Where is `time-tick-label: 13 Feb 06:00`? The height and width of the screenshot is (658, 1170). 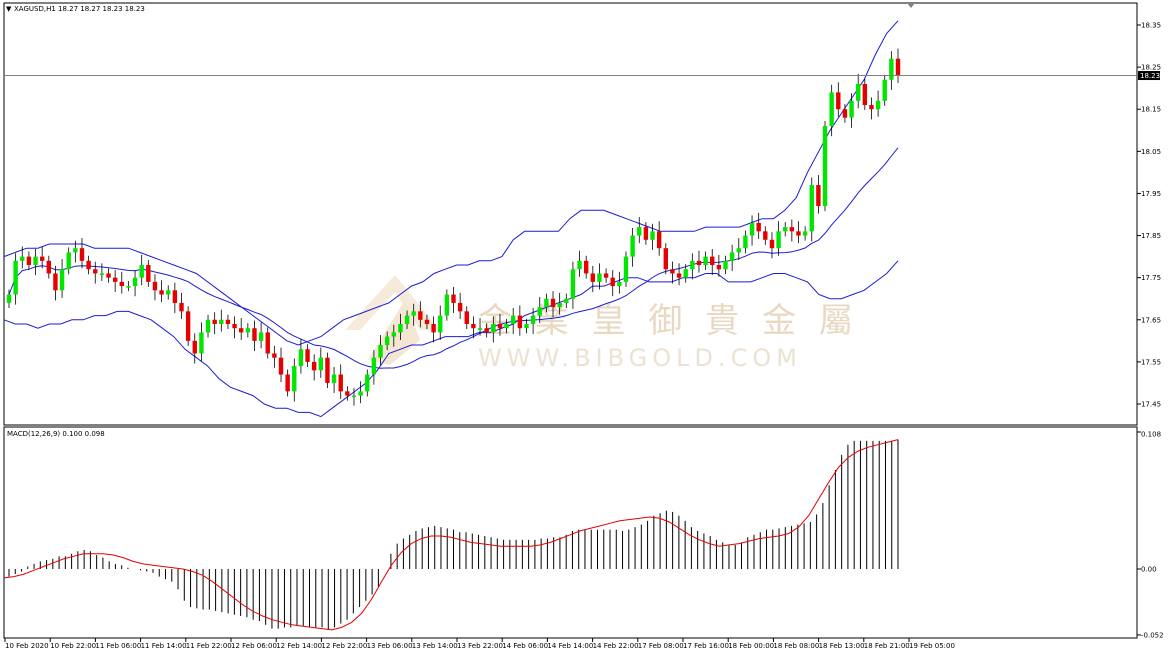 time-tick-label: 13 Feb 06:00 is located at coordinates (390, 646).